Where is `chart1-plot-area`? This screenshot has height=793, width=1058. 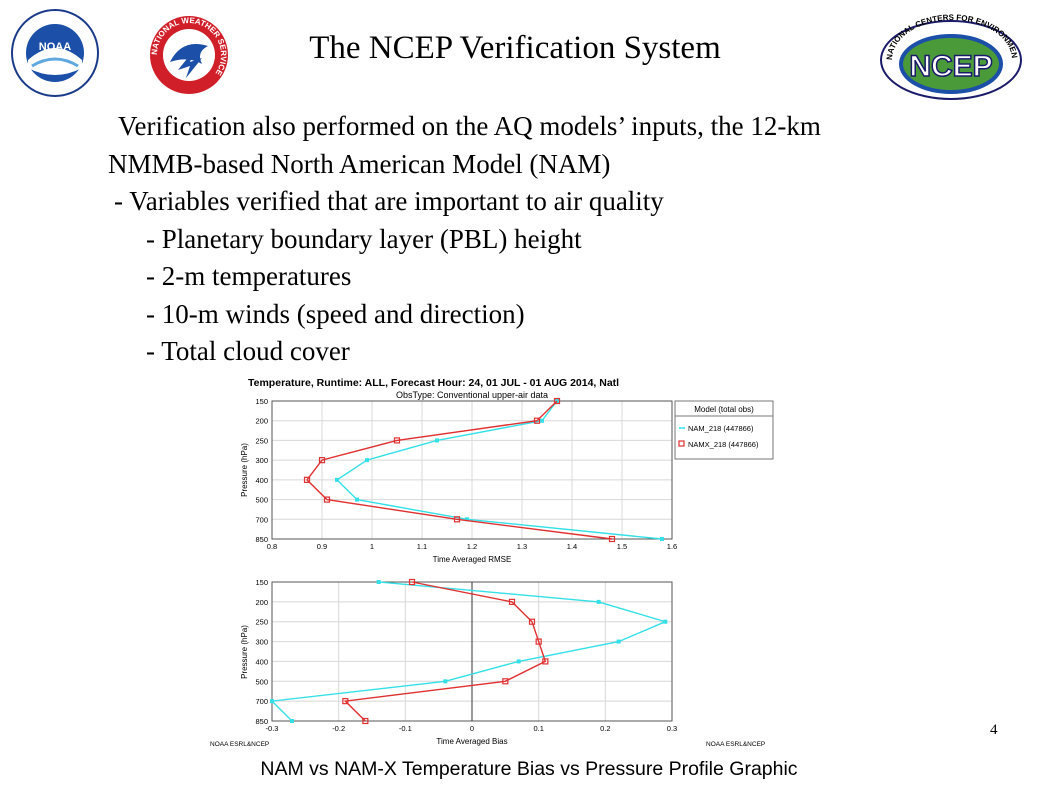 chart1-plot-area is located at coordinates (472, 470).